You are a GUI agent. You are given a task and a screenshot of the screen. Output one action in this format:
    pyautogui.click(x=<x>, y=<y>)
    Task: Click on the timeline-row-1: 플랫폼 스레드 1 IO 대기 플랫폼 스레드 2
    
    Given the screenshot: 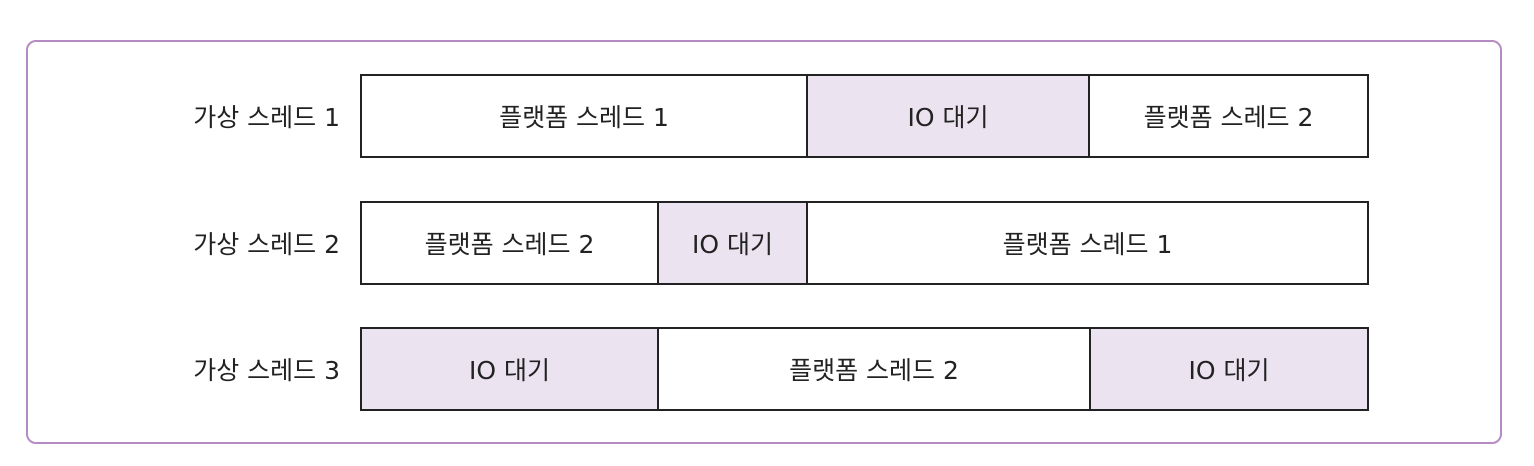 What is the action you would take?
    pyautogui.click(x=864, y=116)
    